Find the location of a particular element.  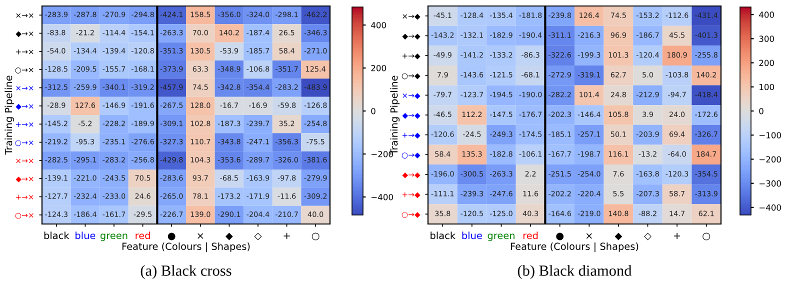

color-bar-label: 100 is located at coordinates (767, 87).